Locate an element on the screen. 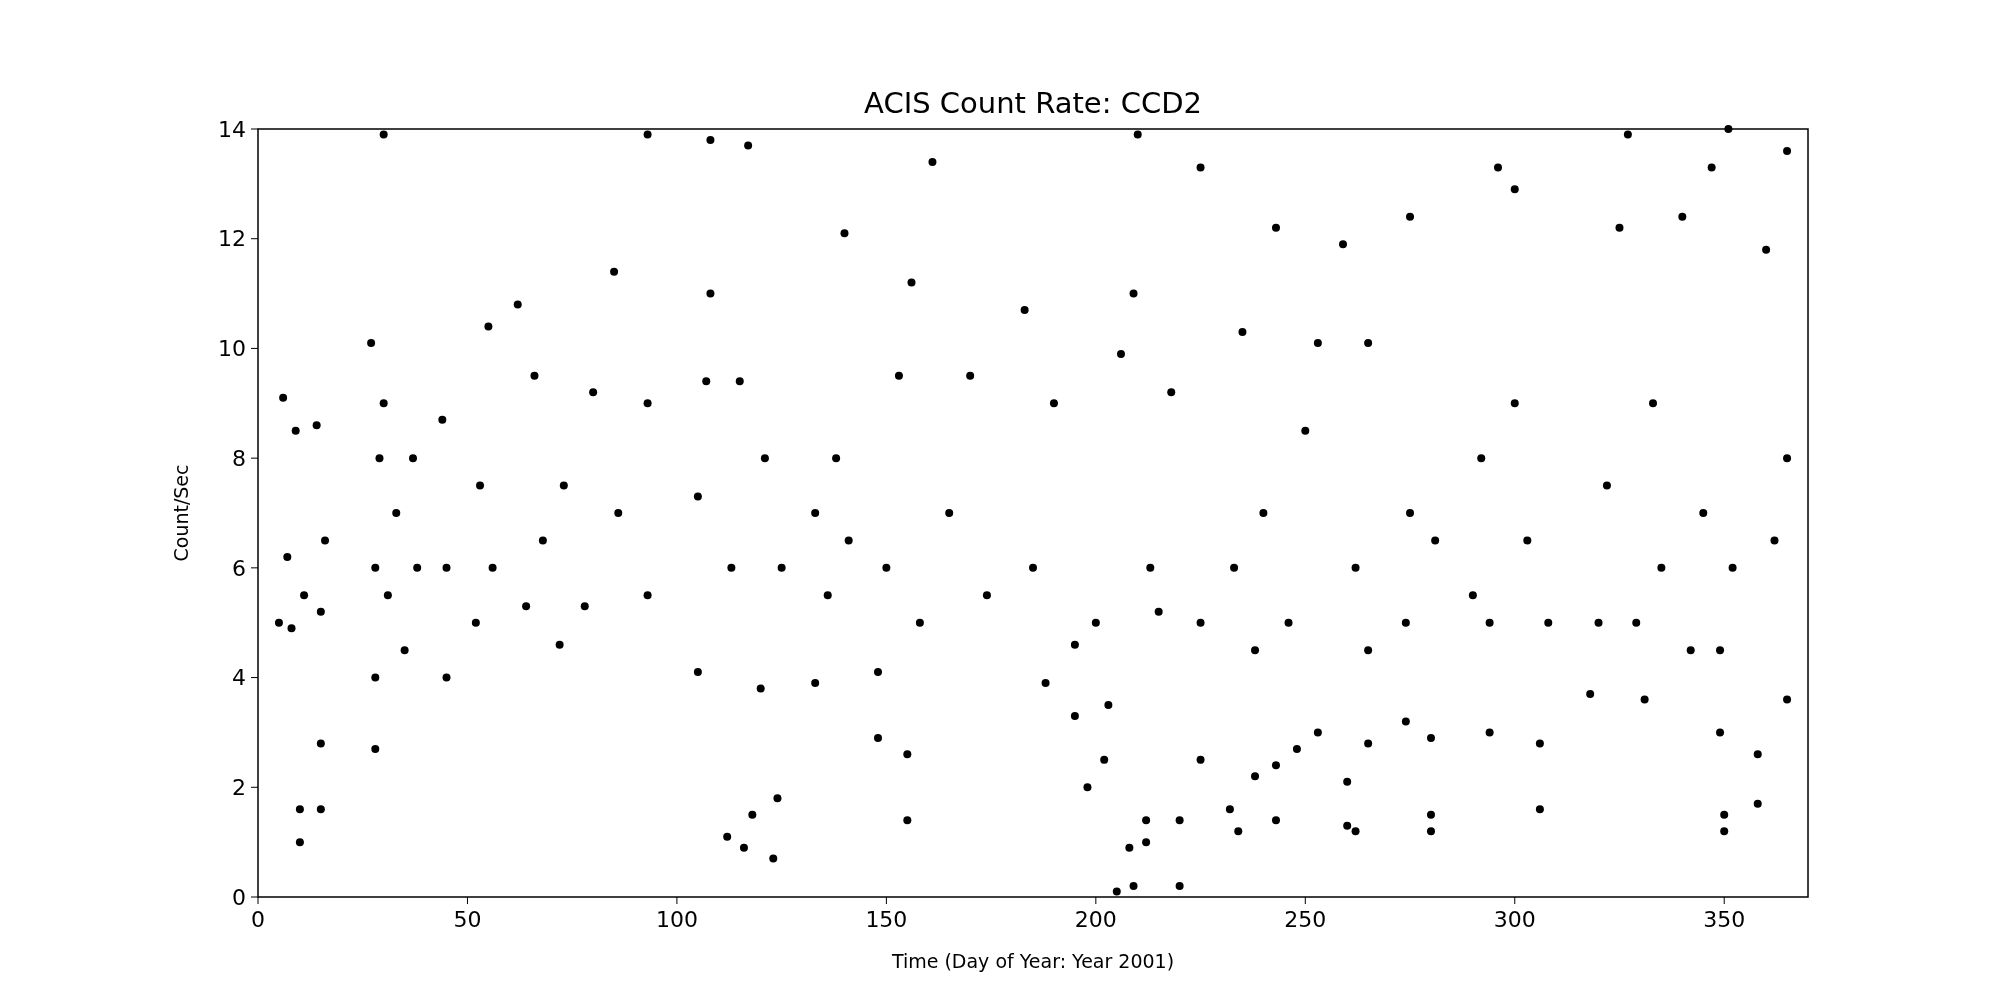 The image size is (2000, 1000). y-tick-label: 4 is located at coordinates (239, 678).